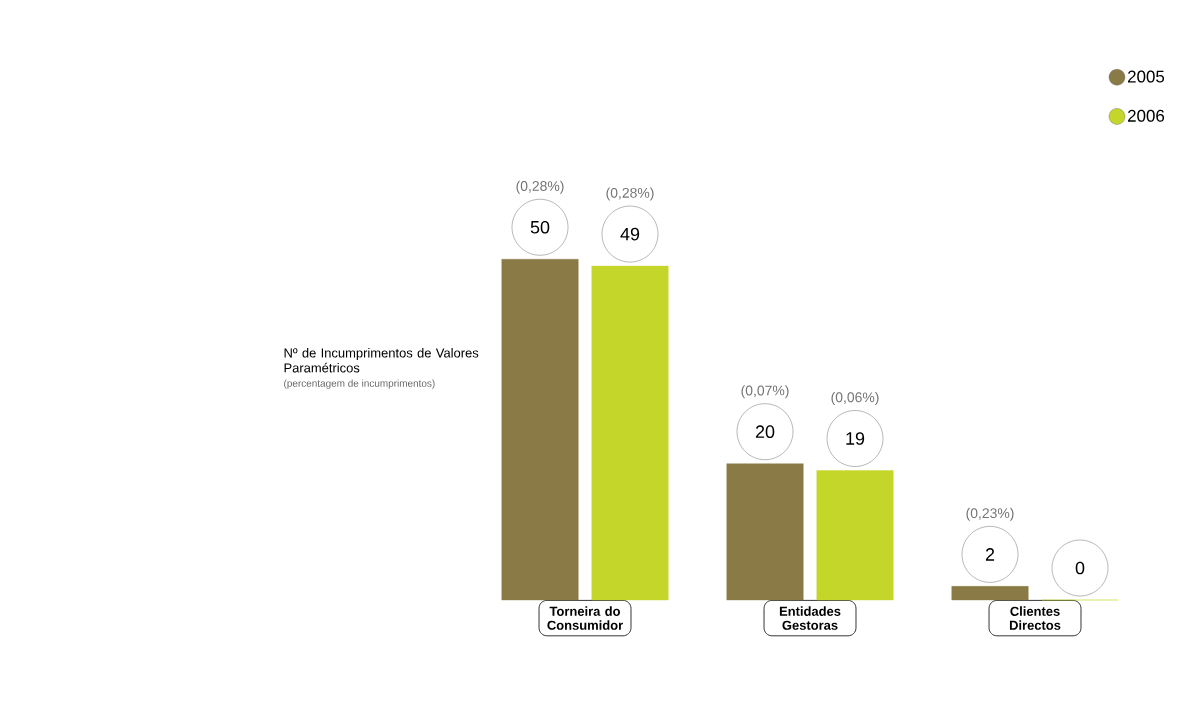  What do you see at coordinates (765, 392) in the screenshot?
I see `annotation: (0,07%)` at bounding box center [765, 392].